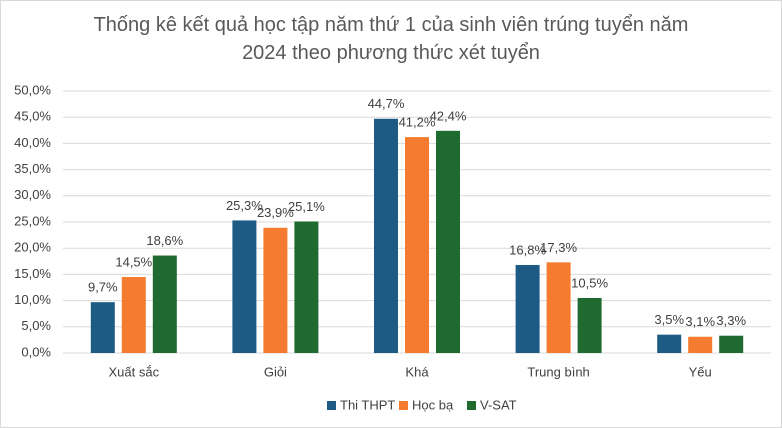 The height and width of the screenshot is (428, 782). I want to click on y-tick-label: 25,0%, so click(32, 220).